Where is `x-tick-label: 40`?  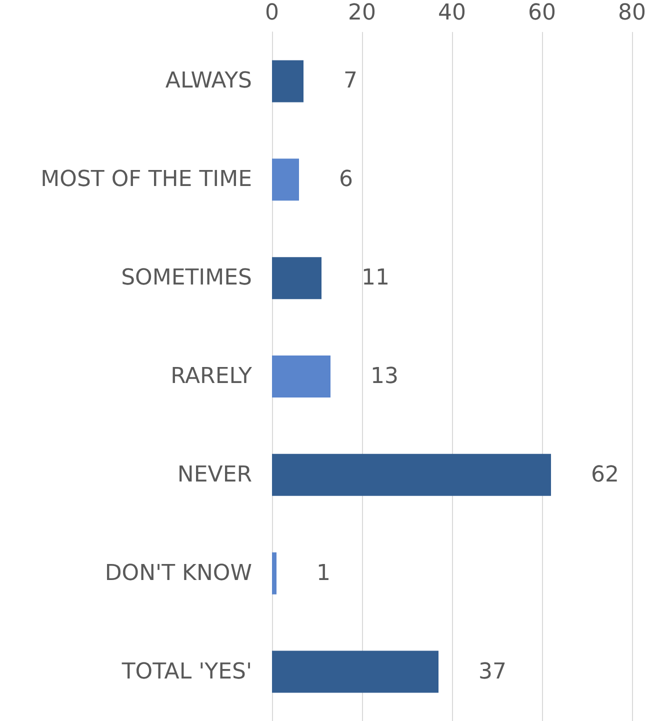 x-tick-label: 40 is located at coordinates (452, 13).